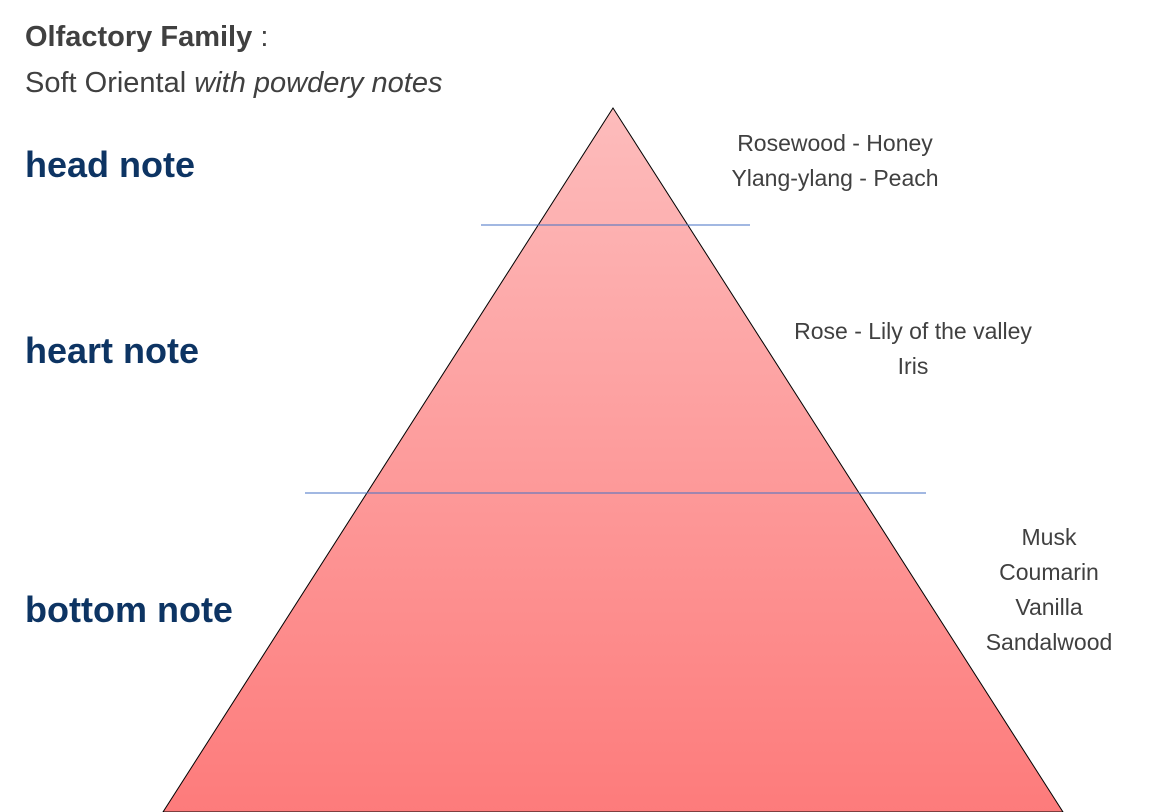 The width and height of the screenshot is (1153, 812). I want to click on note: Rosewood - Honey, so click(835, 143).